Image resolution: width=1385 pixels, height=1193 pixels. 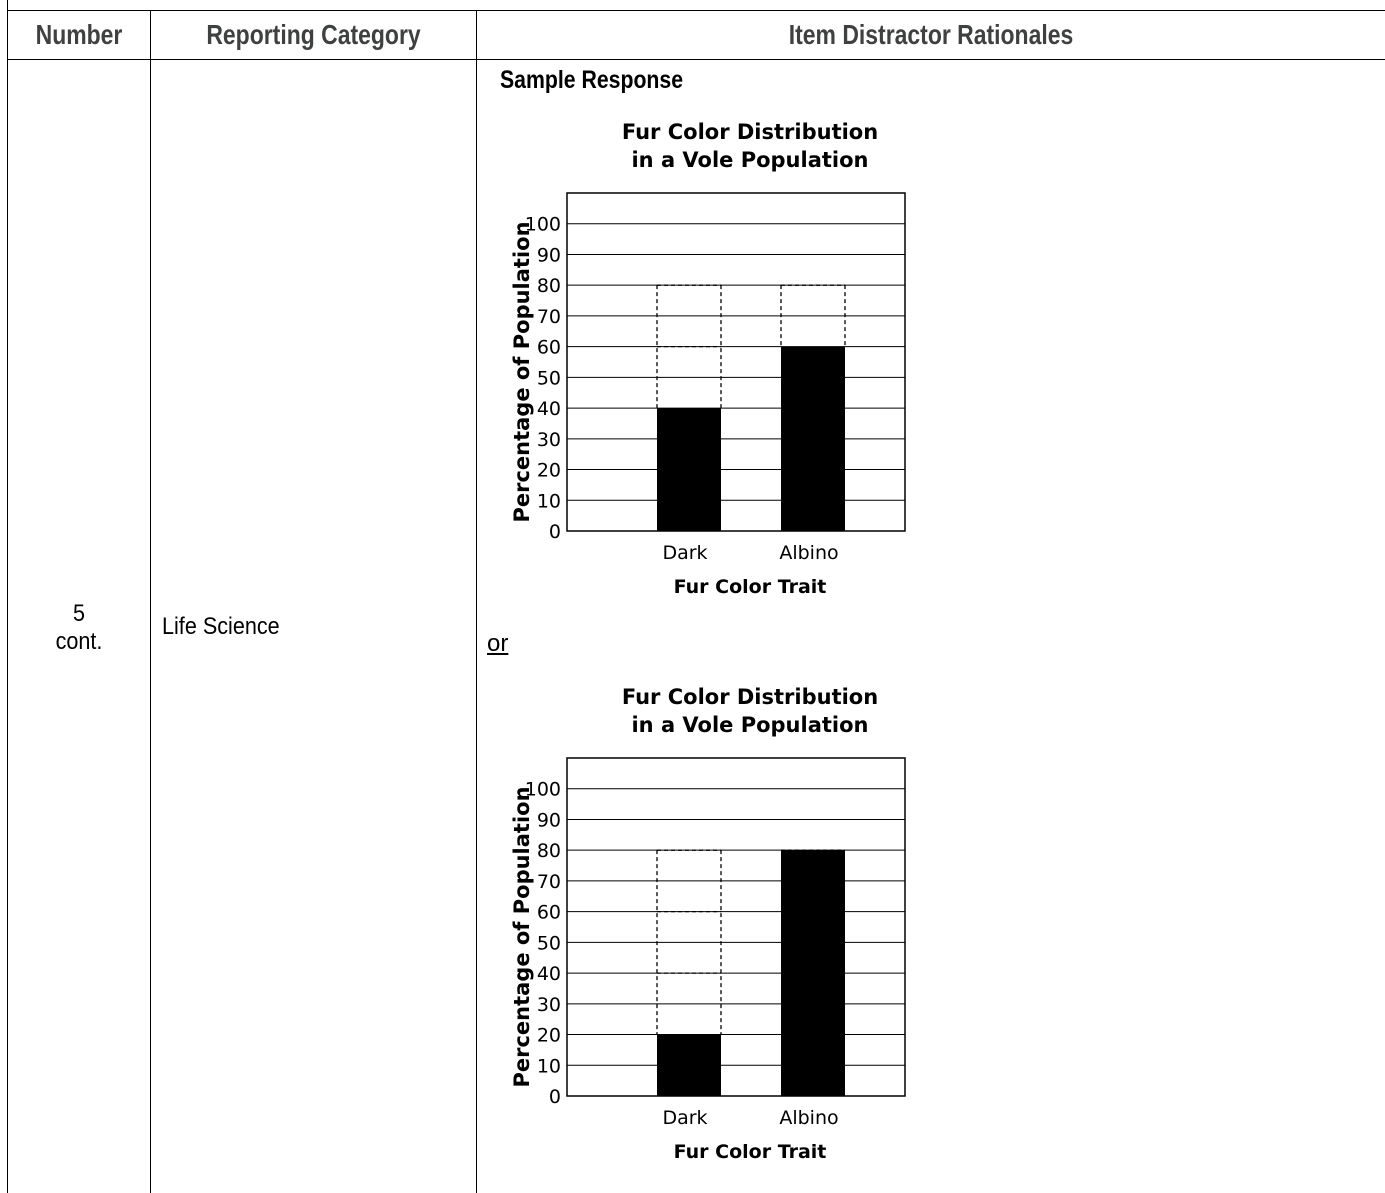 I want to click on item-number-cont: cont., so click(x=79, y=641).